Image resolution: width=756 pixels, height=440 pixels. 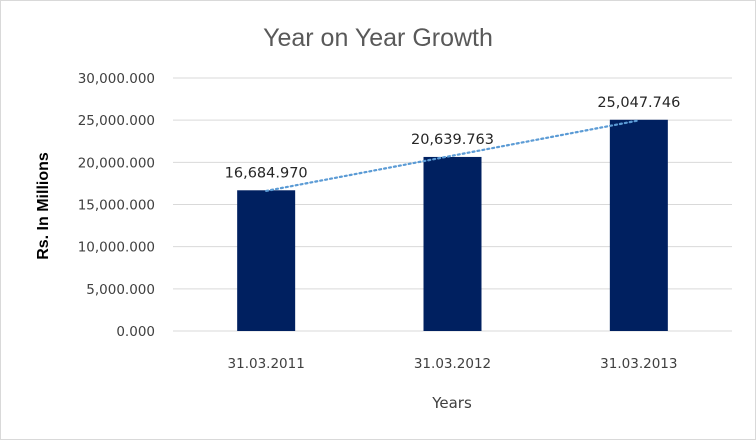 I want to click on y-tick-label: 30,000.000, so click(x=116, y=79).